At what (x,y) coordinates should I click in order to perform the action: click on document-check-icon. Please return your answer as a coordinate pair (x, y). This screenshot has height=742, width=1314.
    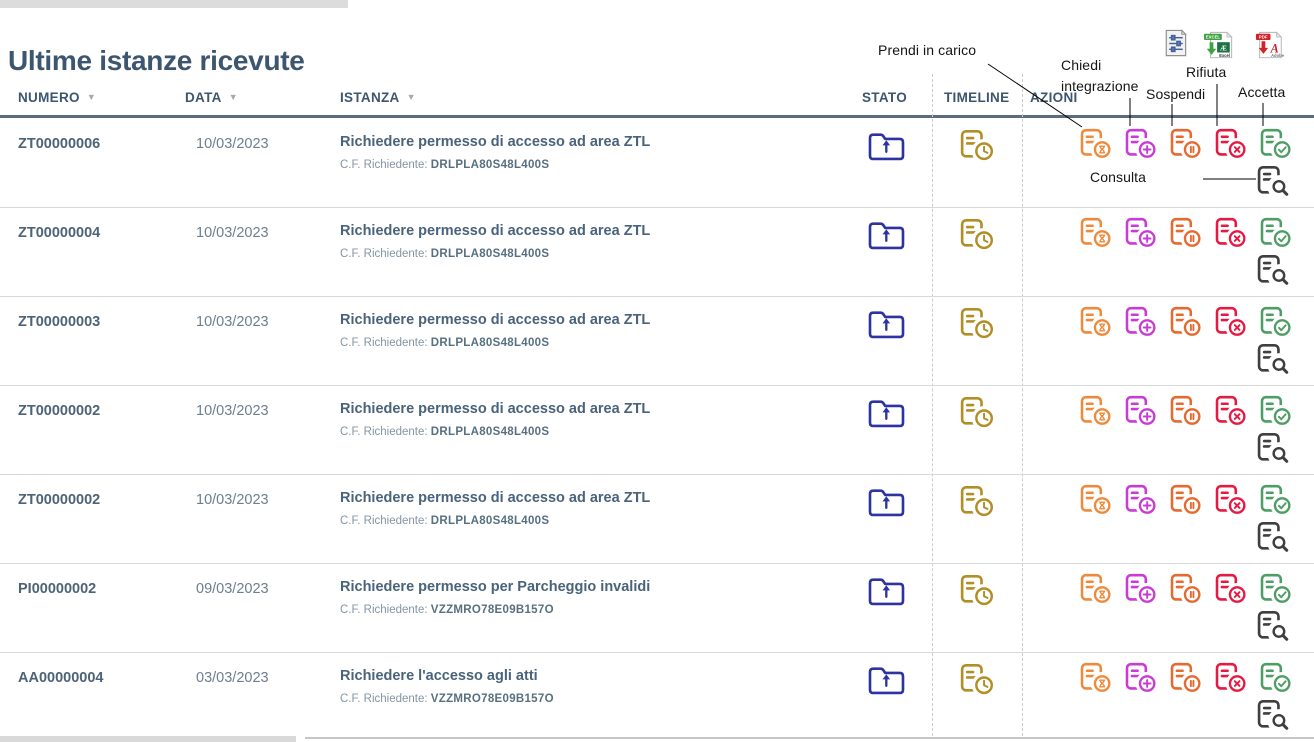
    Looking at the image, I should click on (1277, 145).